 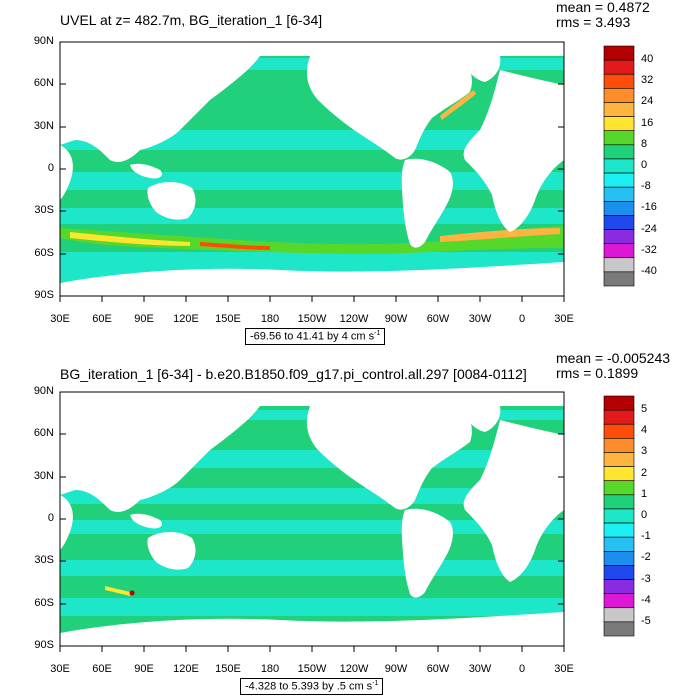 I want to click on panel-2-range-label: -4.328 to 5.393 by .5 cm s-1, so click(x=312, y=686).